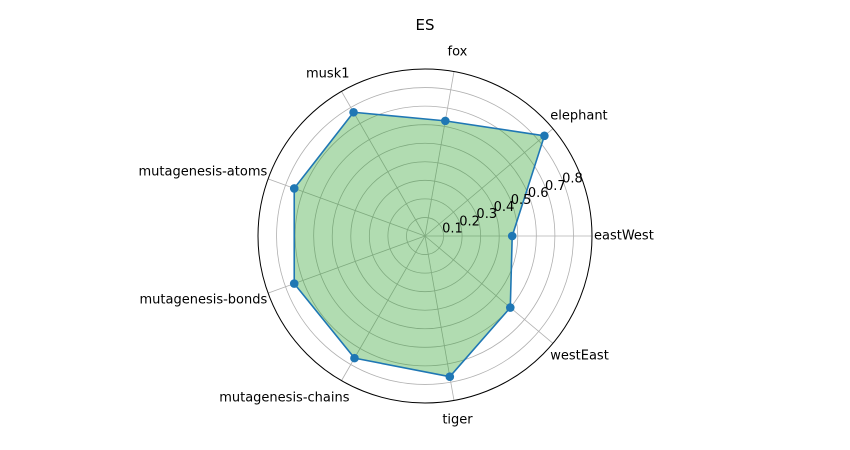  I want to click on data-point-fox, so click(445, 121).